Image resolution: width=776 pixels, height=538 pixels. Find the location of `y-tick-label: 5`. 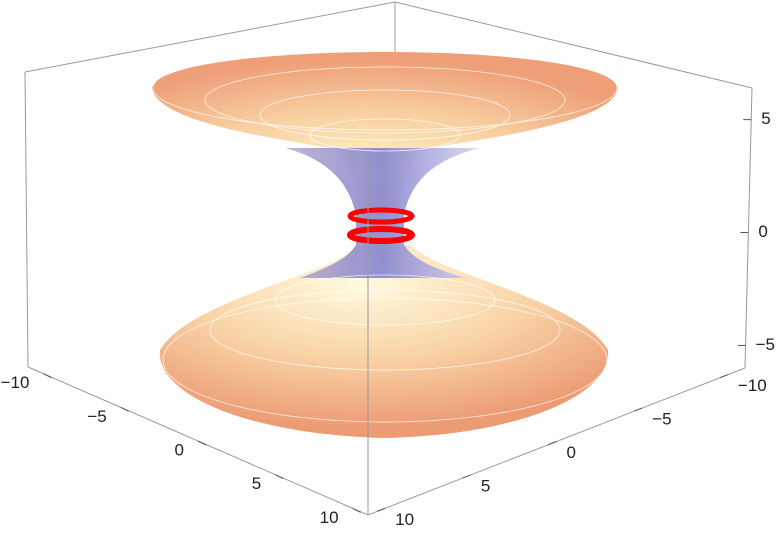

y-tick-label: 5 is located at coordinates (485, 485).